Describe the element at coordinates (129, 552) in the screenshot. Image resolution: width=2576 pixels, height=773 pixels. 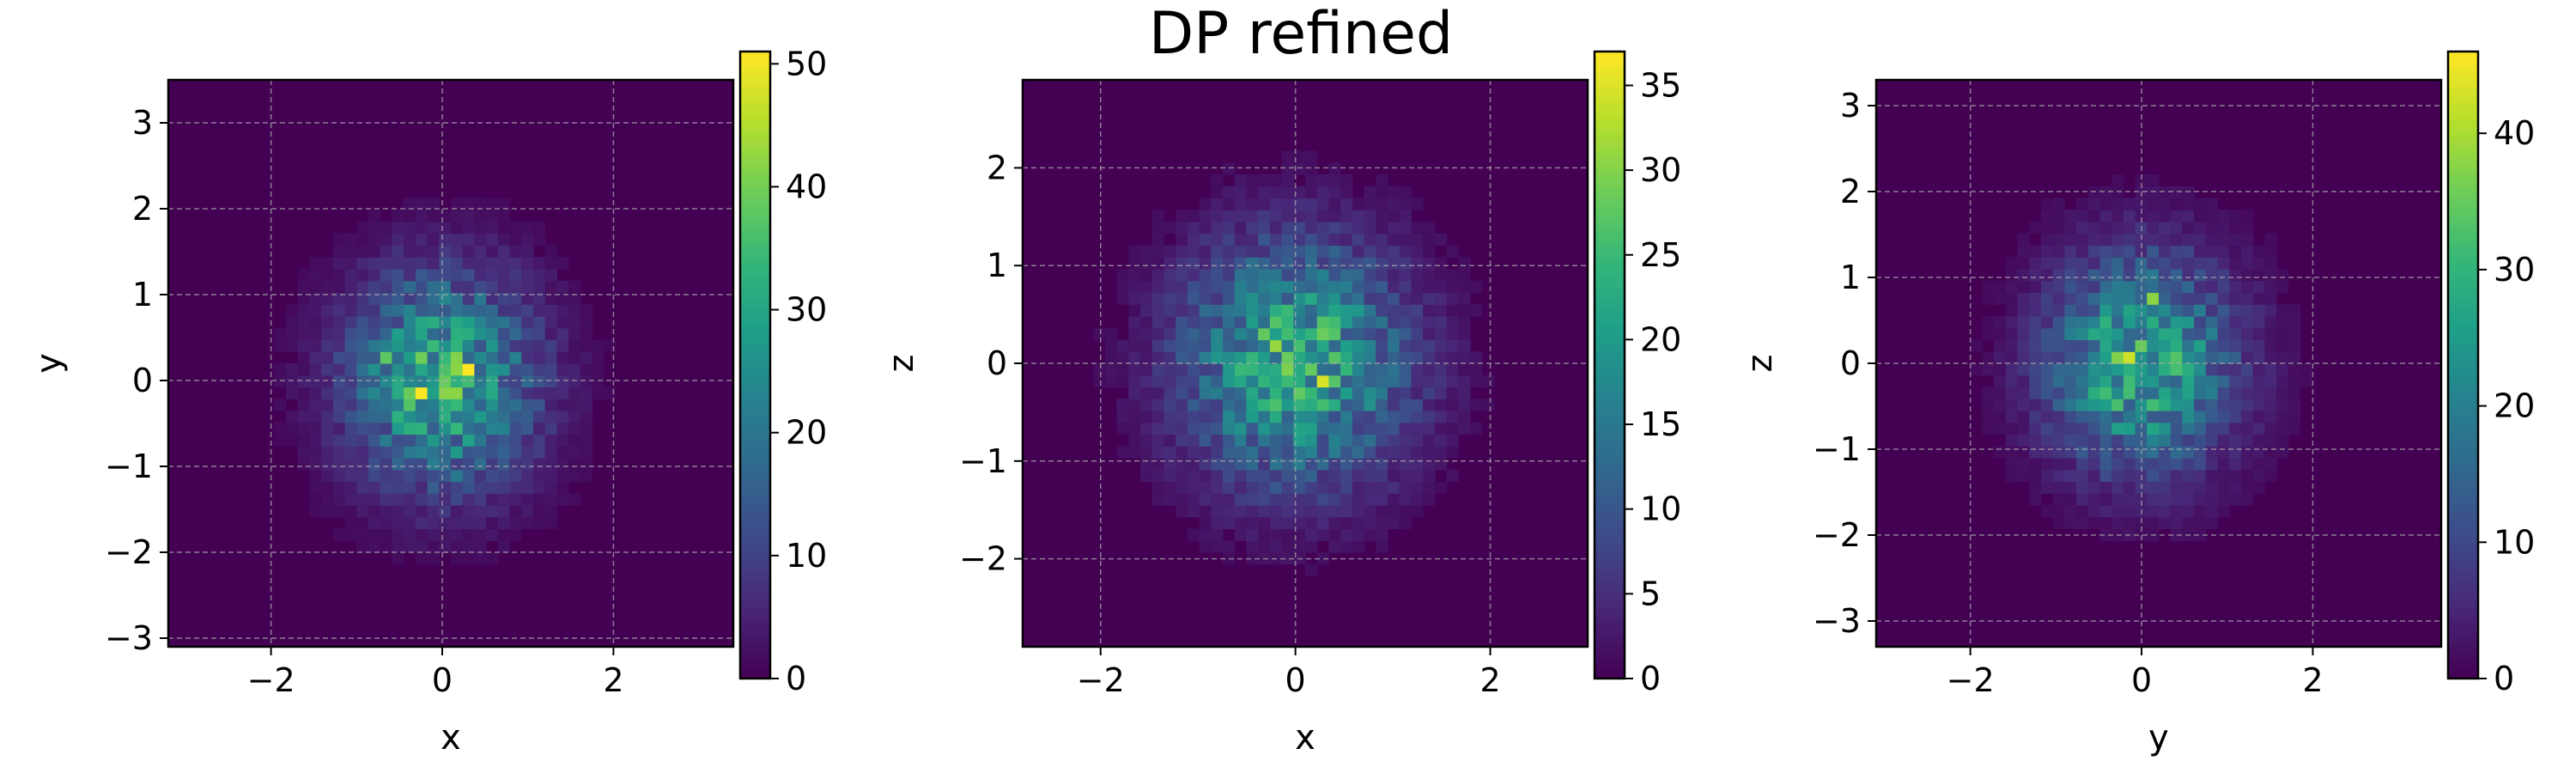
I see `y-tick-label: −2` at that location.